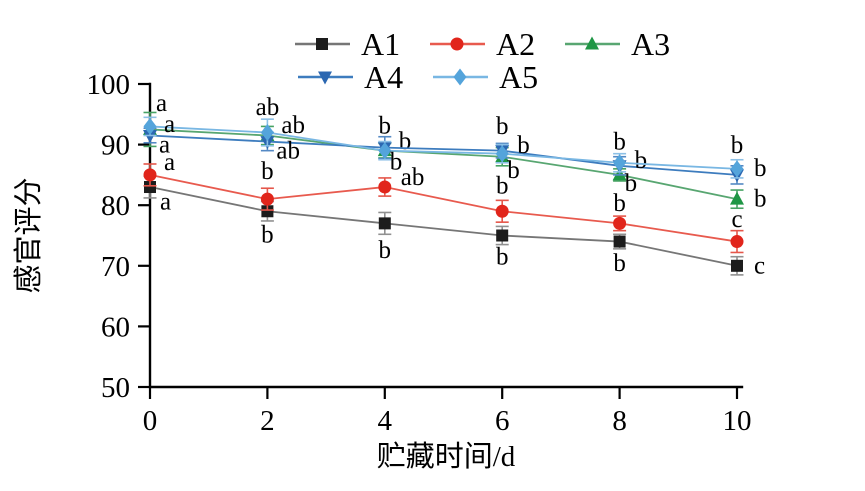 The height and width of the screenshot is (491, 865). I want to click on series-A2: a b ab bbc, so click(443, 201).